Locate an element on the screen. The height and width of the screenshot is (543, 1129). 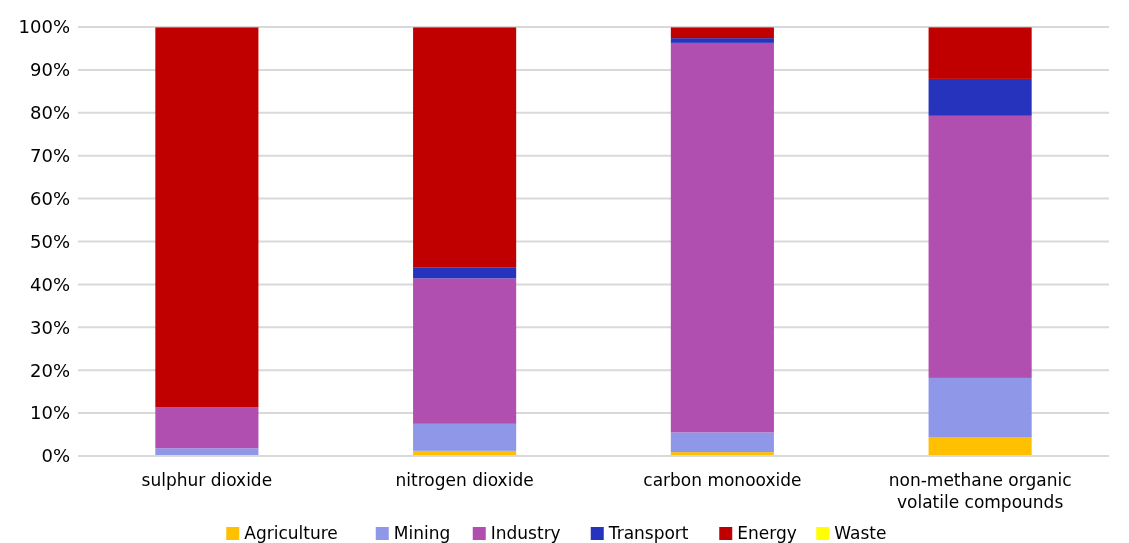
x-tick-label: carbon monooxide is located at coordinates (722, 480).